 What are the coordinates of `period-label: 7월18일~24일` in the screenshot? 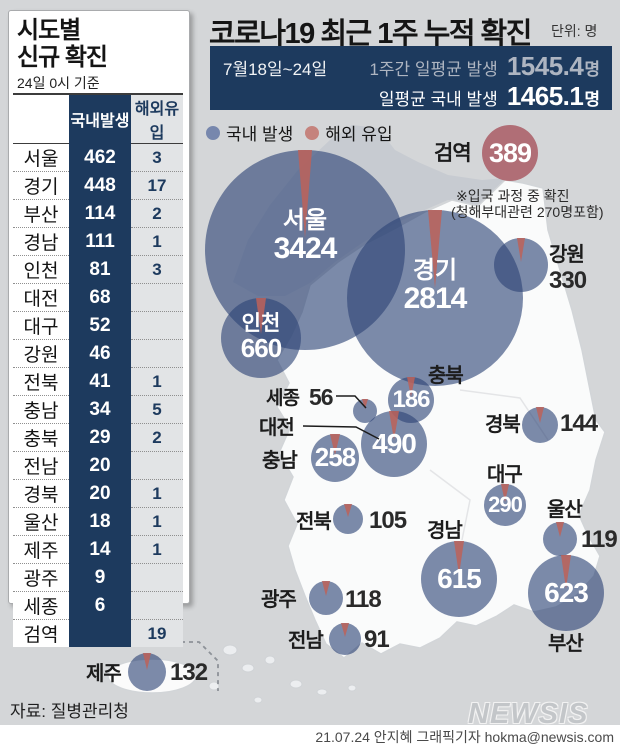 It's located at (275, 69).